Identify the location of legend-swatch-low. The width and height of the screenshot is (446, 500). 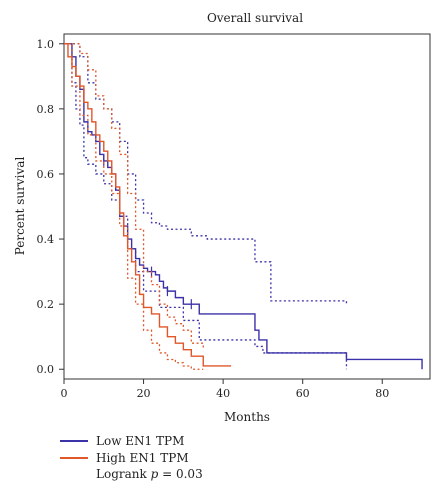
(74, 440).